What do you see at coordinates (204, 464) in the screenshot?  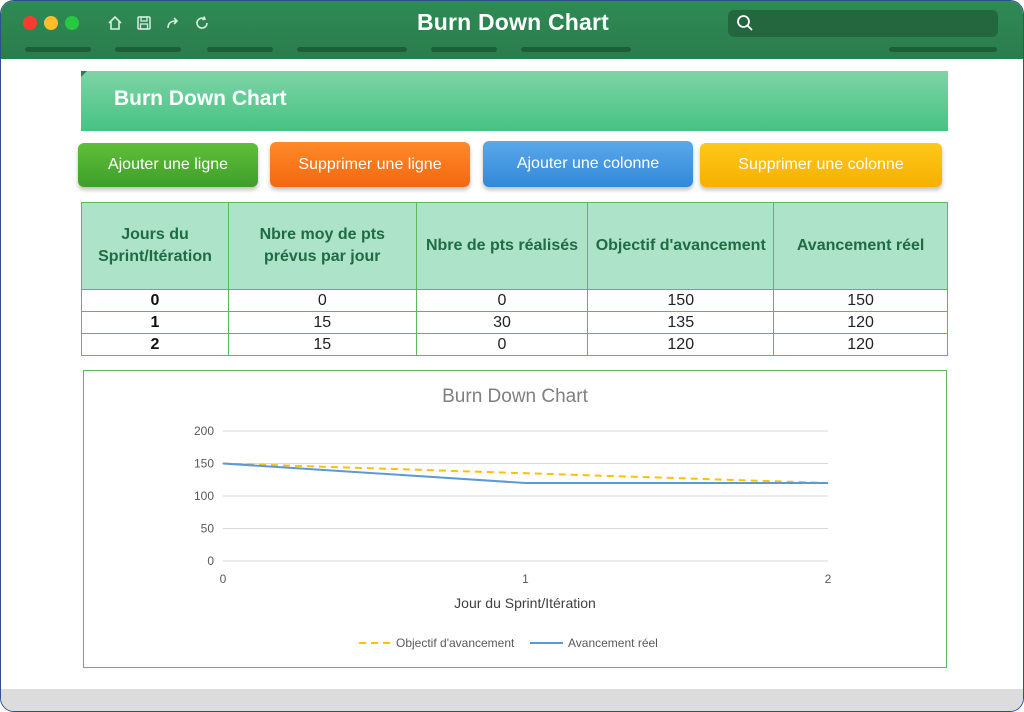 I see `y-tick-label: 150` at bounding box center [204, 464].